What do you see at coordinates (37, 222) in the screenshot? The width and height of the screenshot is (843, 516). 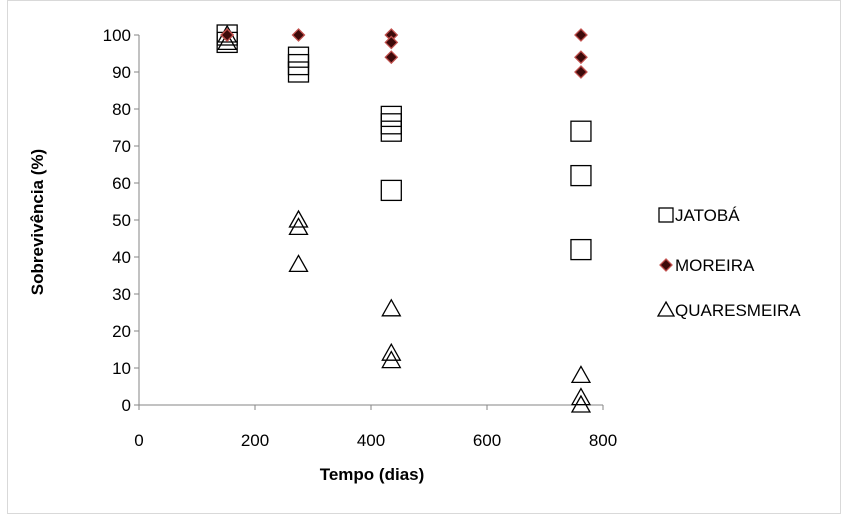 I see `y-axis-title: Sobrevivência (%)` at bounding box center [37, 222].